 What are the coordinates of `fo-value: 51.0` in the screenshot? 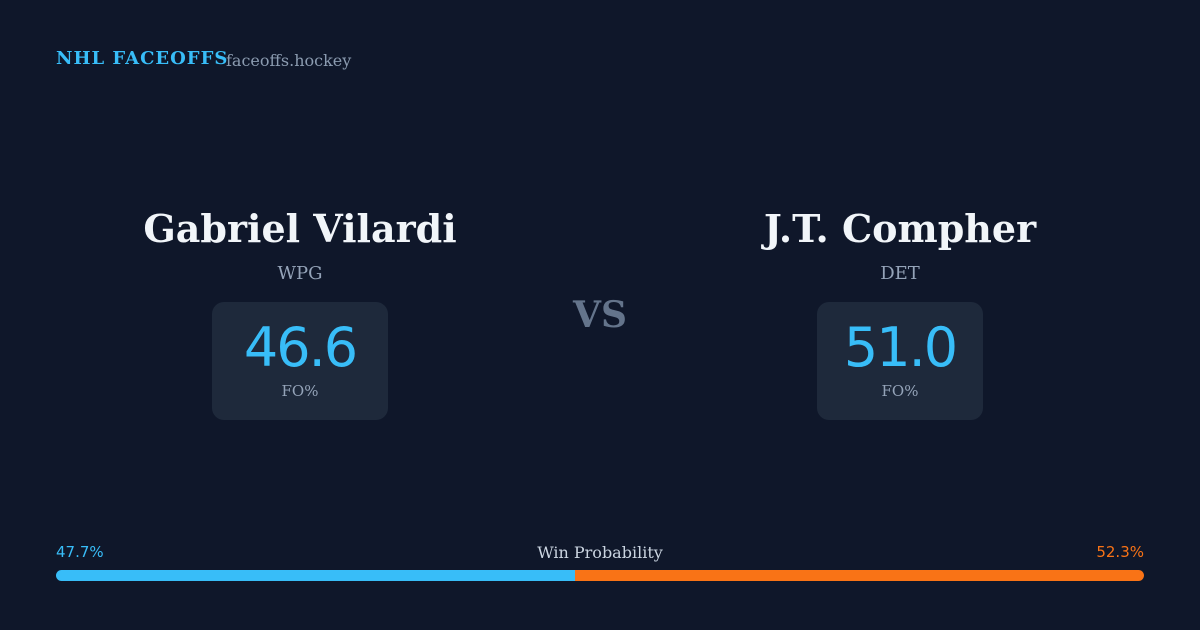 It's located at (900, 347).